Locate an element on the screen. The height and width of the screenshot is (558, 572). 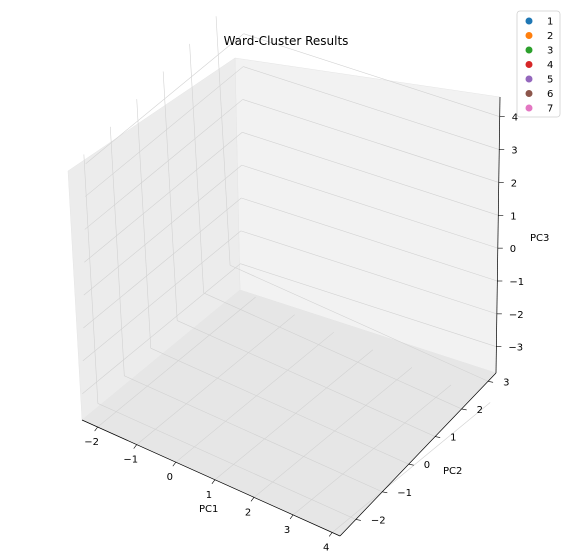
legend-label: 4 is located at coordinates (550, 65).